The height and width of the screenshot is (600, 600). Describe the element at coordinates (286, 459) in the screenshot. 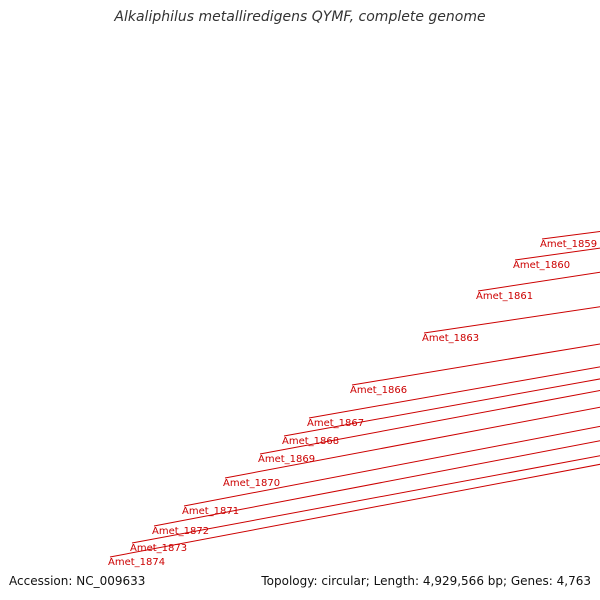

I see `gene-label: Amet_1869` at that location.